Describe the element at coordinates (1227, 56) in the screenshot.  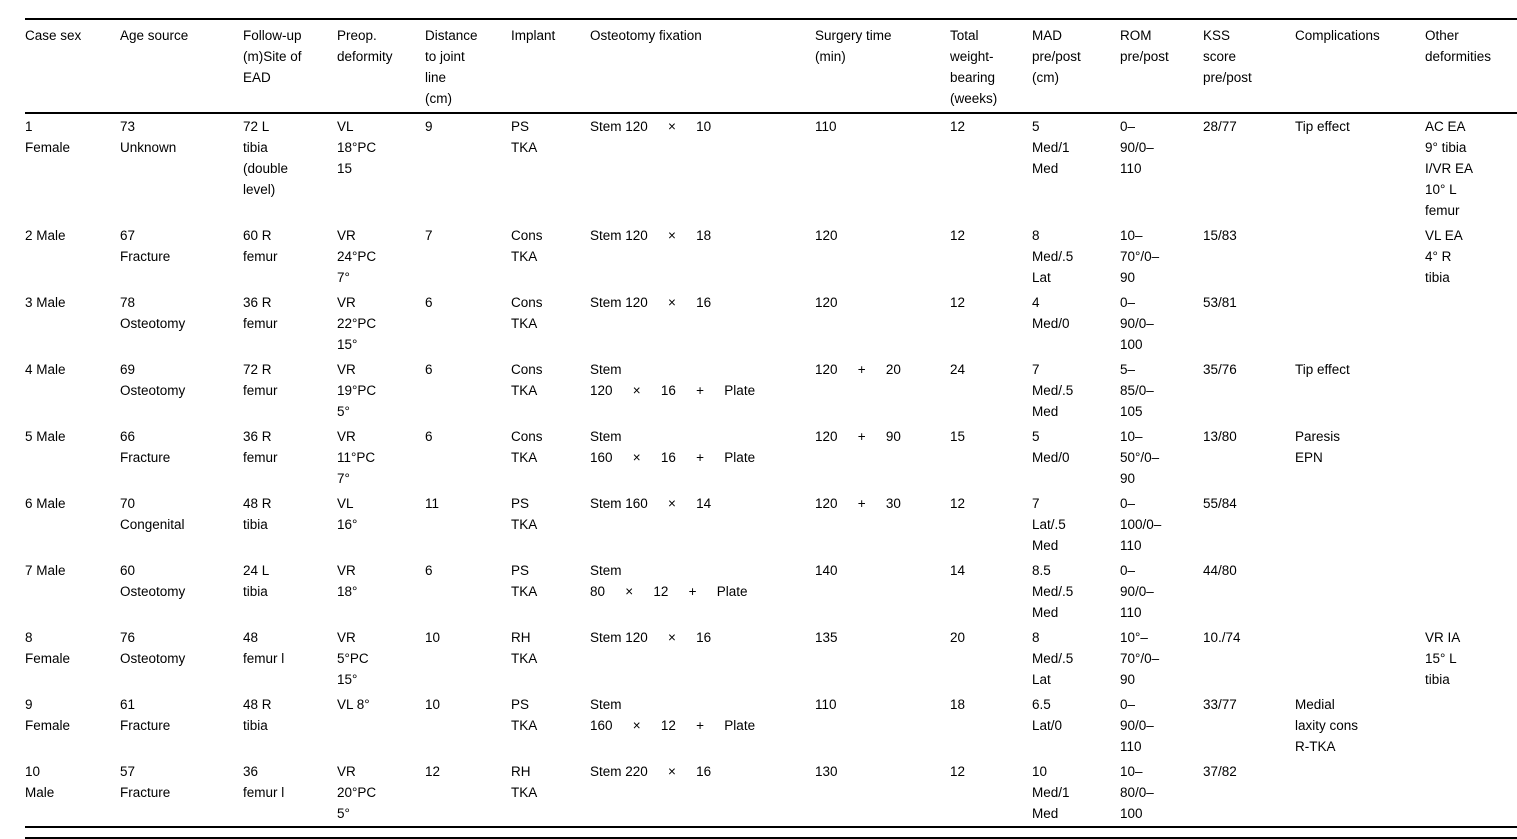
I see `column-header: KSS score pre/post` at that location.